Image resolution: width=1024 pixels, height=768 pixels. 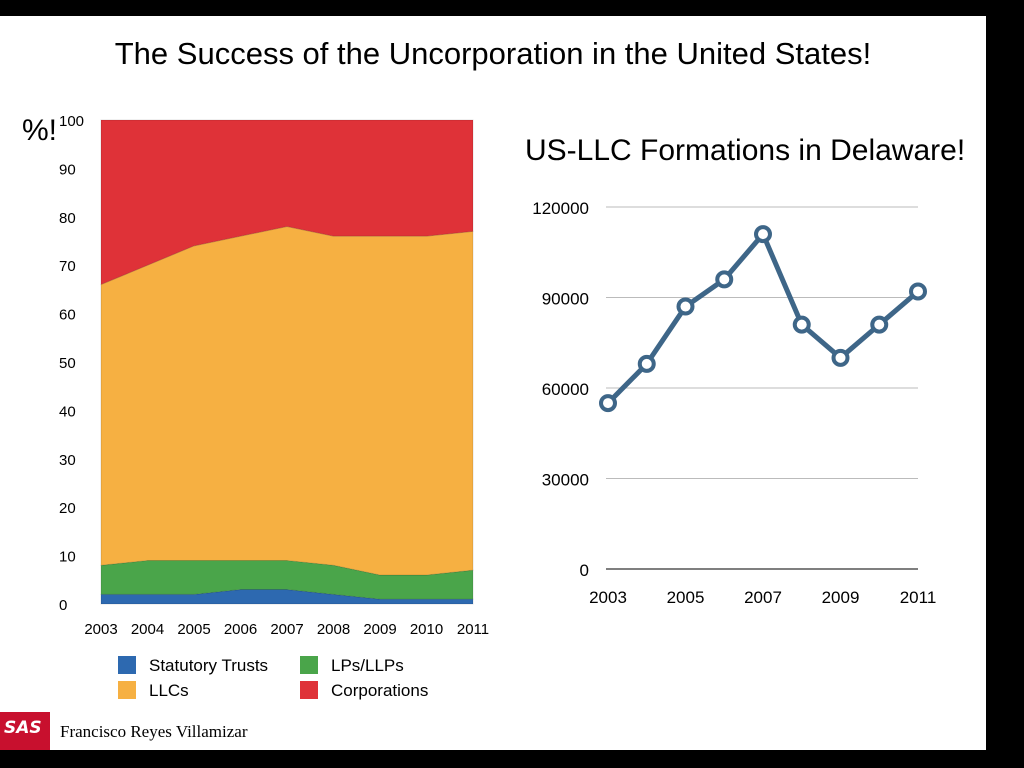 What do you see at coordinates (154, 731) in the screenshot?
I see `author-name: Francisco Reyes Villamizar` at bounding box center [154, 731].